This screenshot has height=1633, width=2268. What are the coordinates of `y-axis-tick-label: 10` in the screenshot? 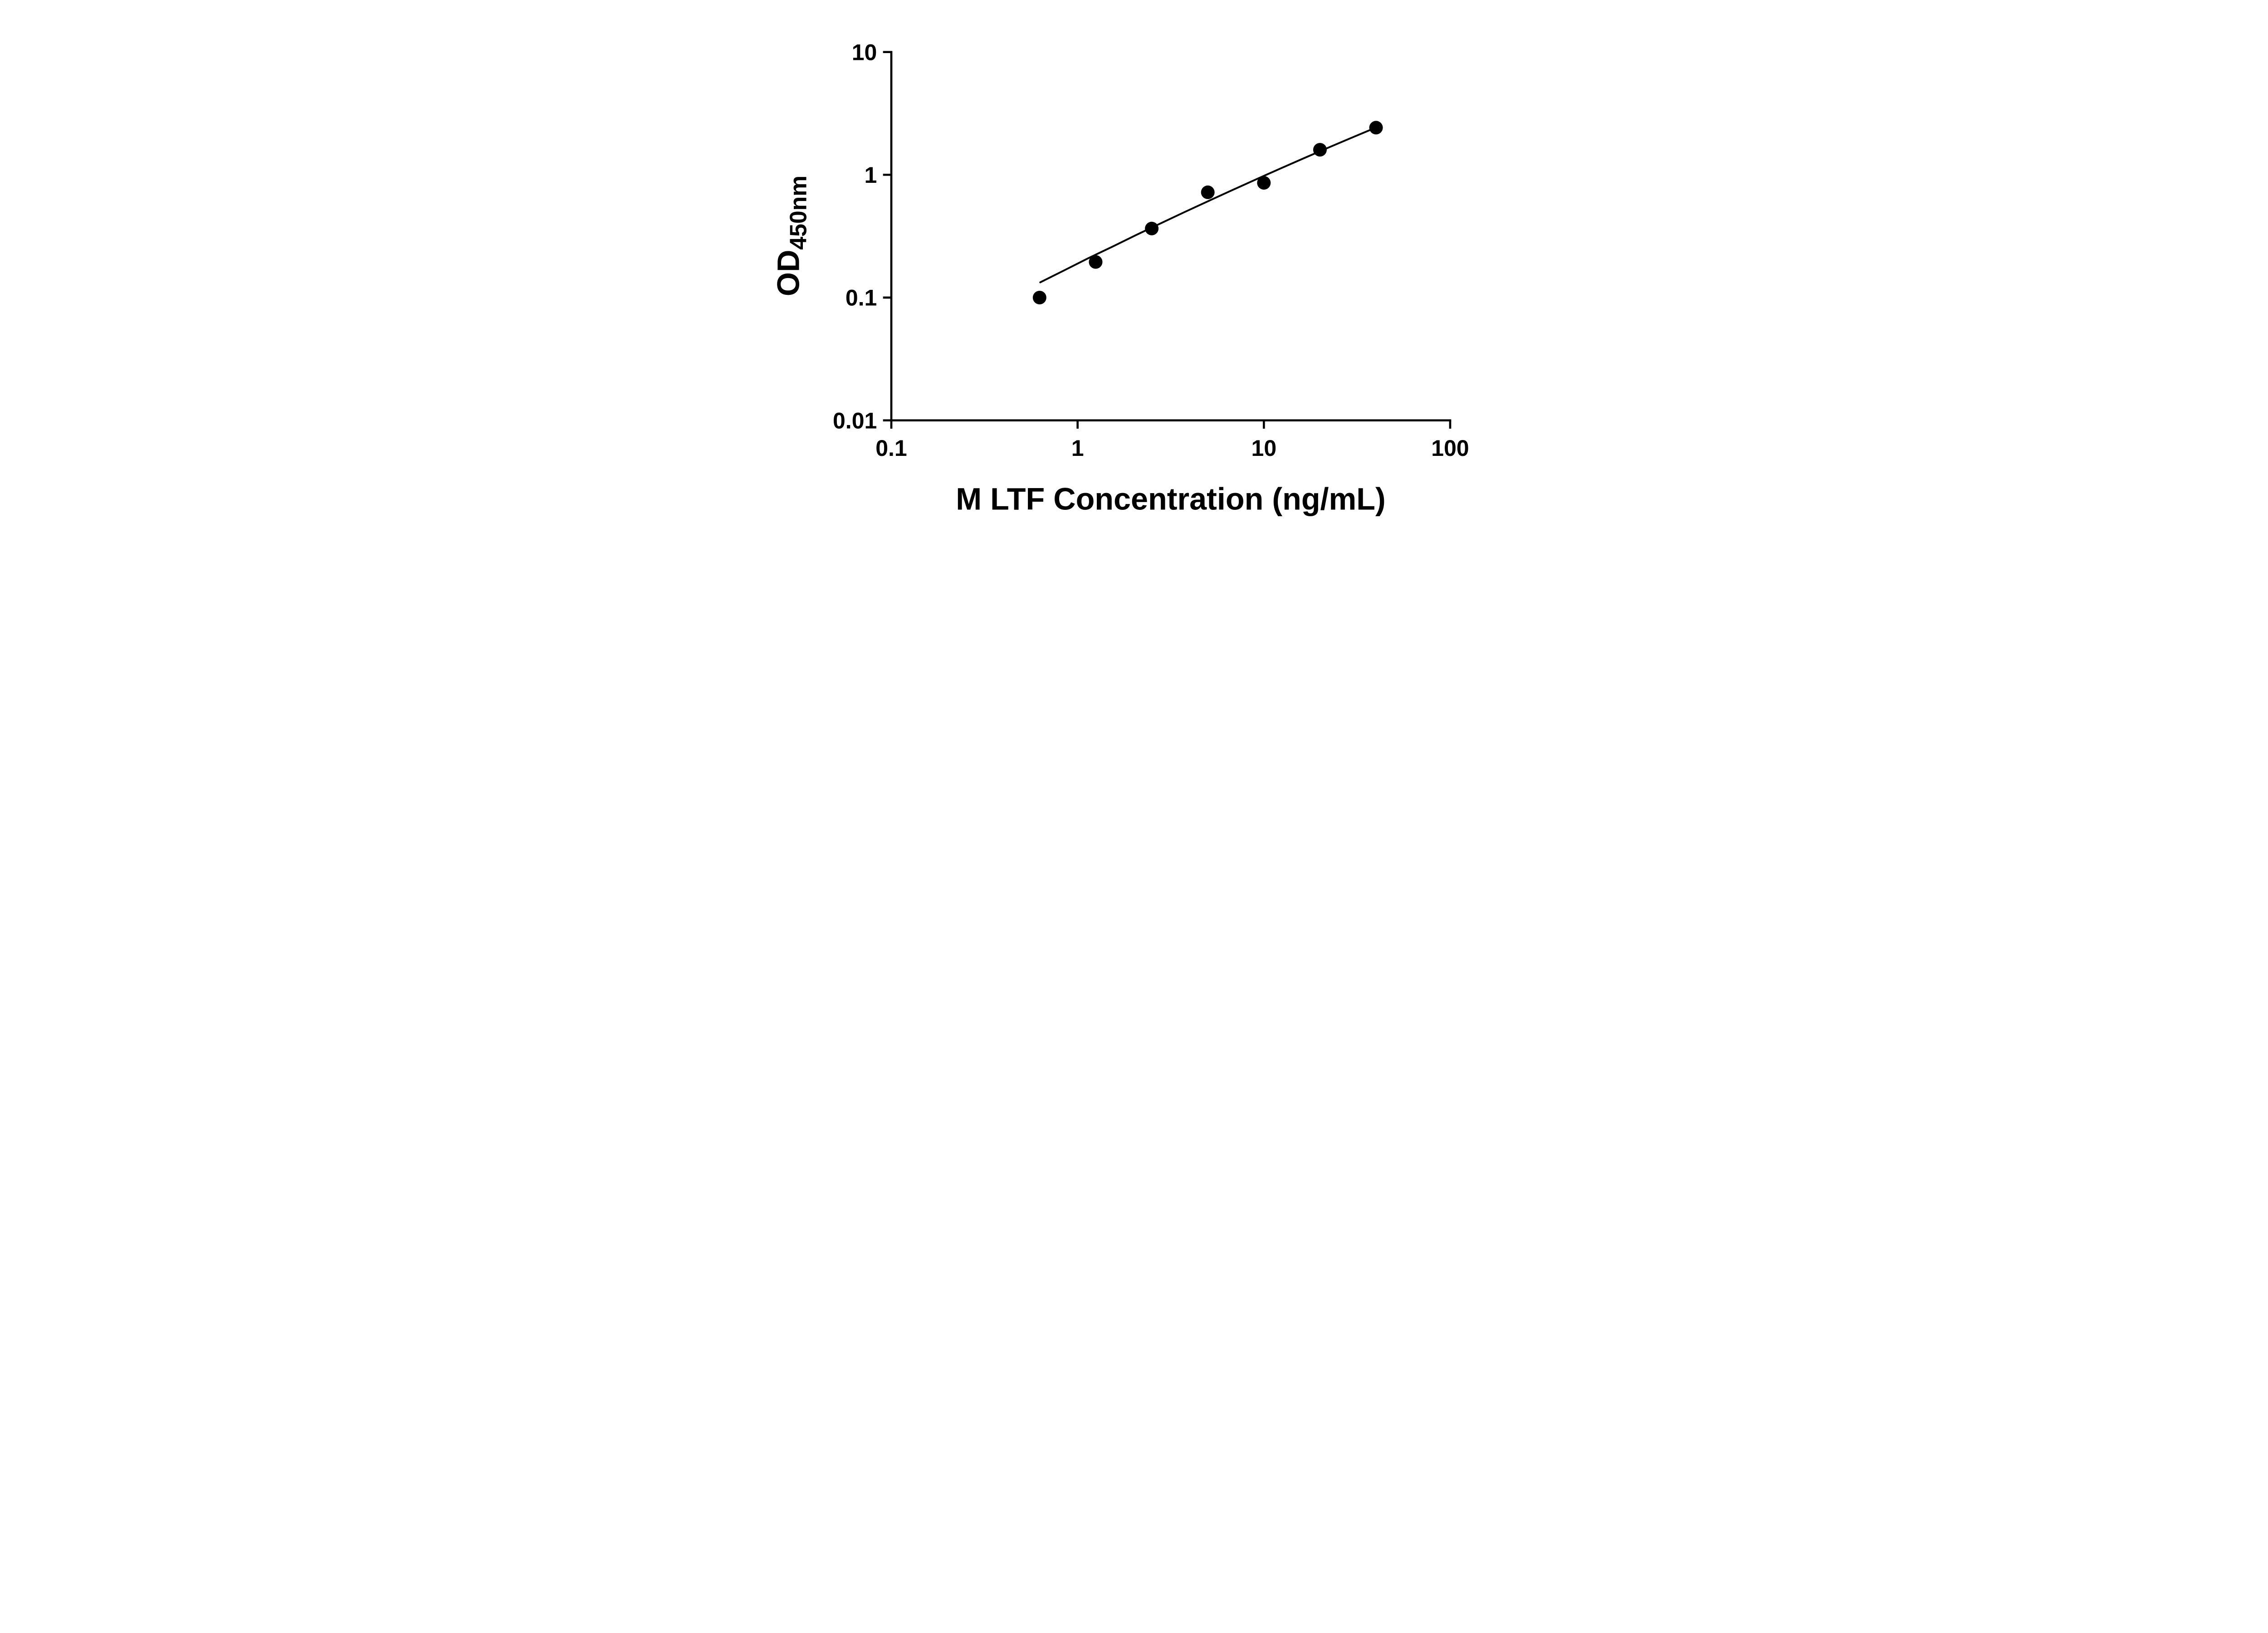 It's located at (865, 52).